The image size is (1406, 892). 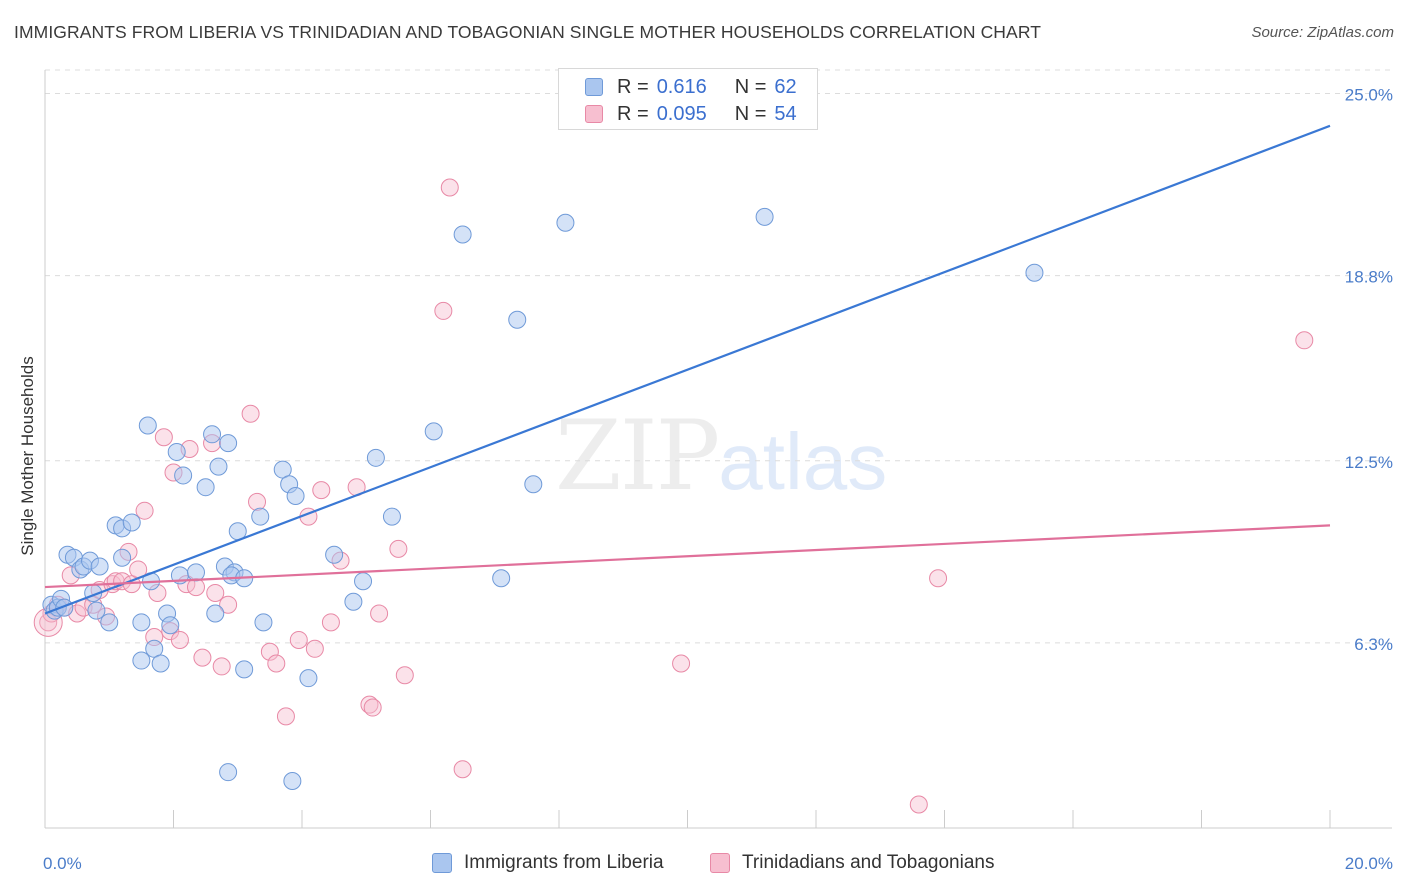 I want to click on legend-row-blue: R = 0.616 N = 62, so click(x=691, y=87).